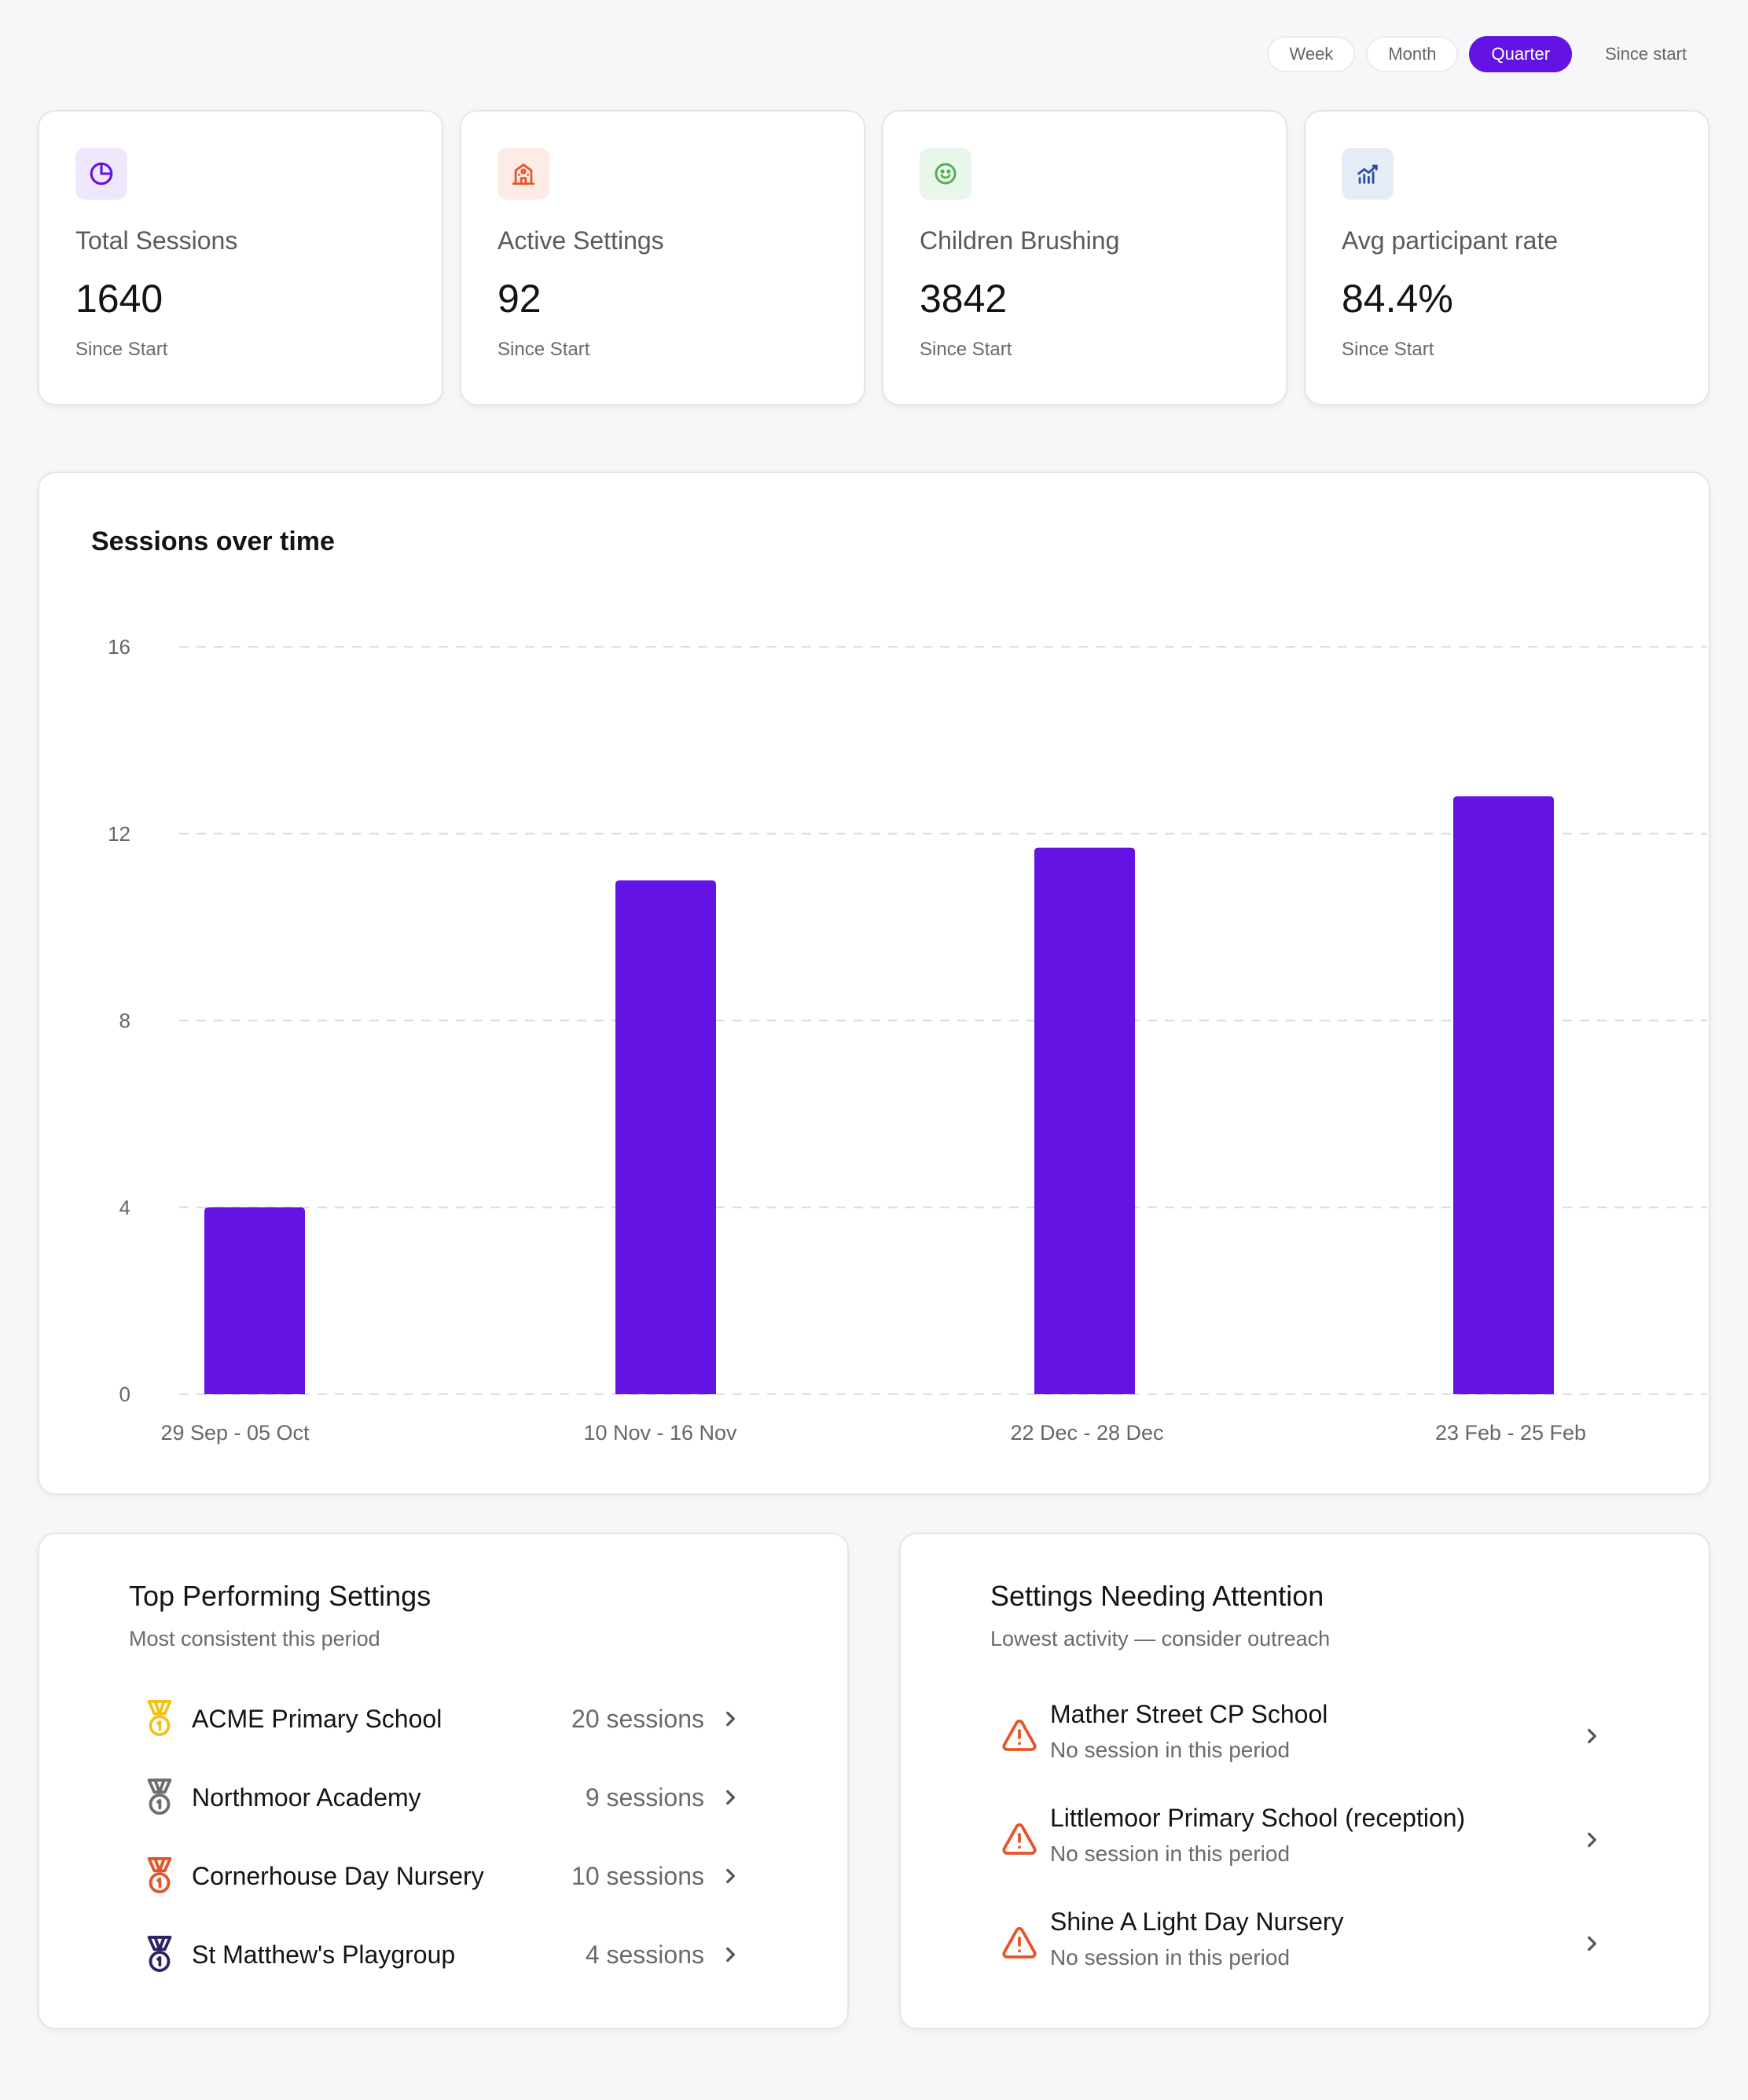 The width and height of the screenshot is (1748, 2100). I want to click on attention-setting-name: Shine A Light Day Nursery, so click(1197, 1921).